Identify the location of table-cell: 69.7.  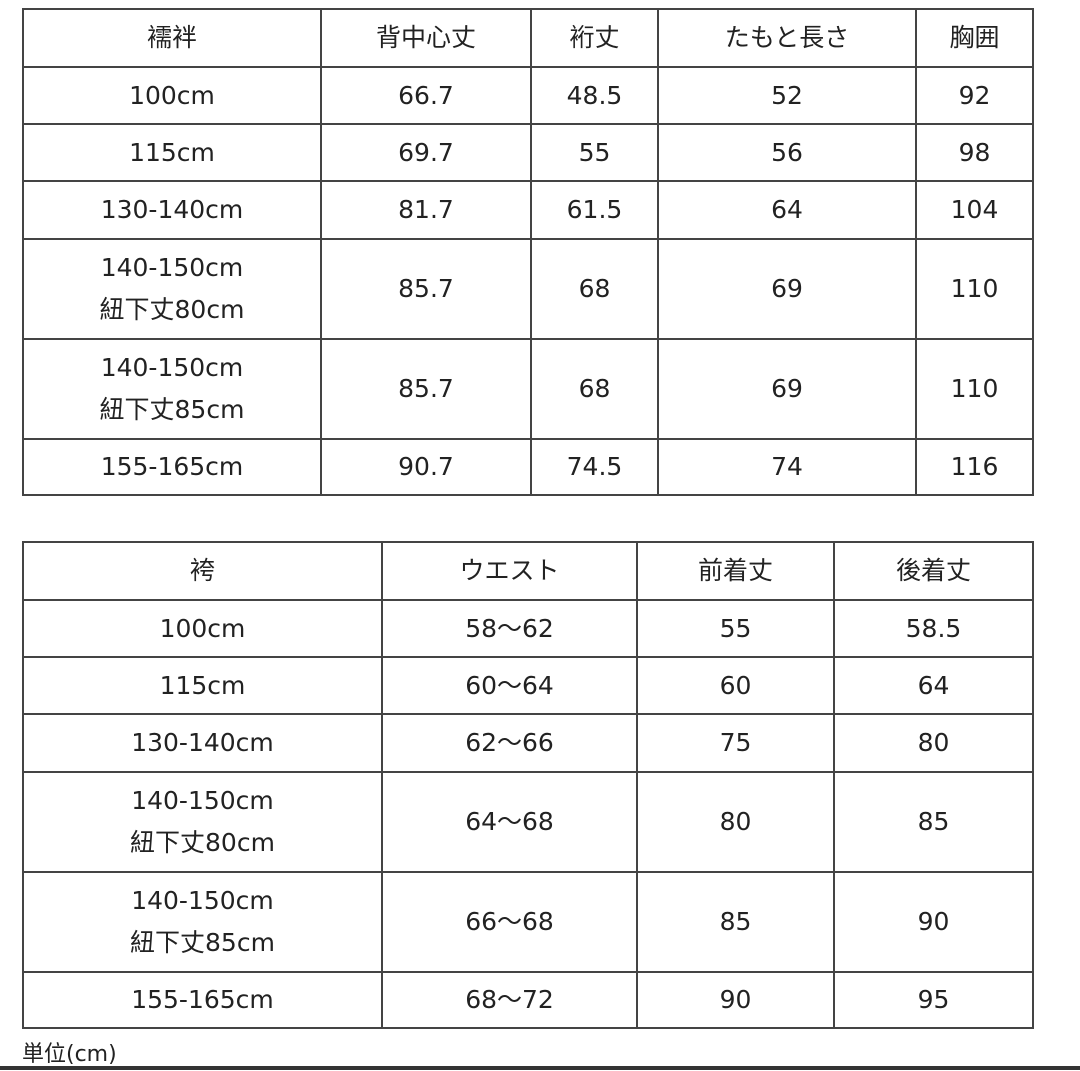
(426, 152).